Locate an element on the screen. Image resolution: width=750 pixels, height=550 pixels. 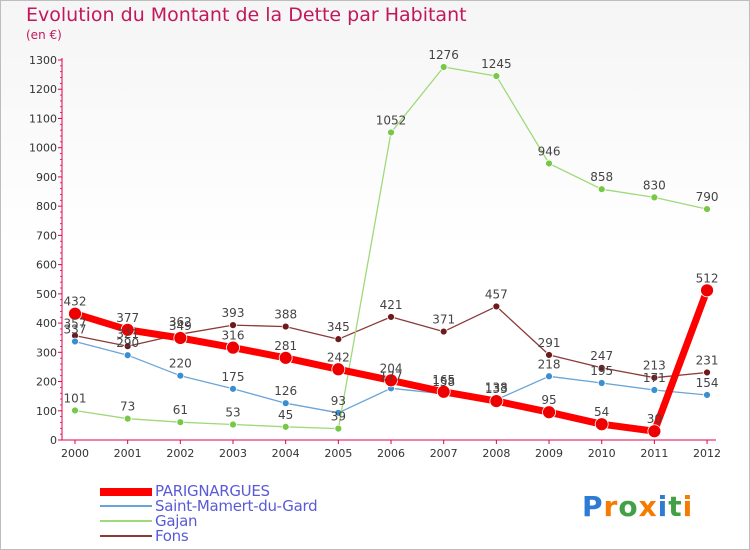
data-label-Fons-2007: 371 is located at coordinates (443, 320).